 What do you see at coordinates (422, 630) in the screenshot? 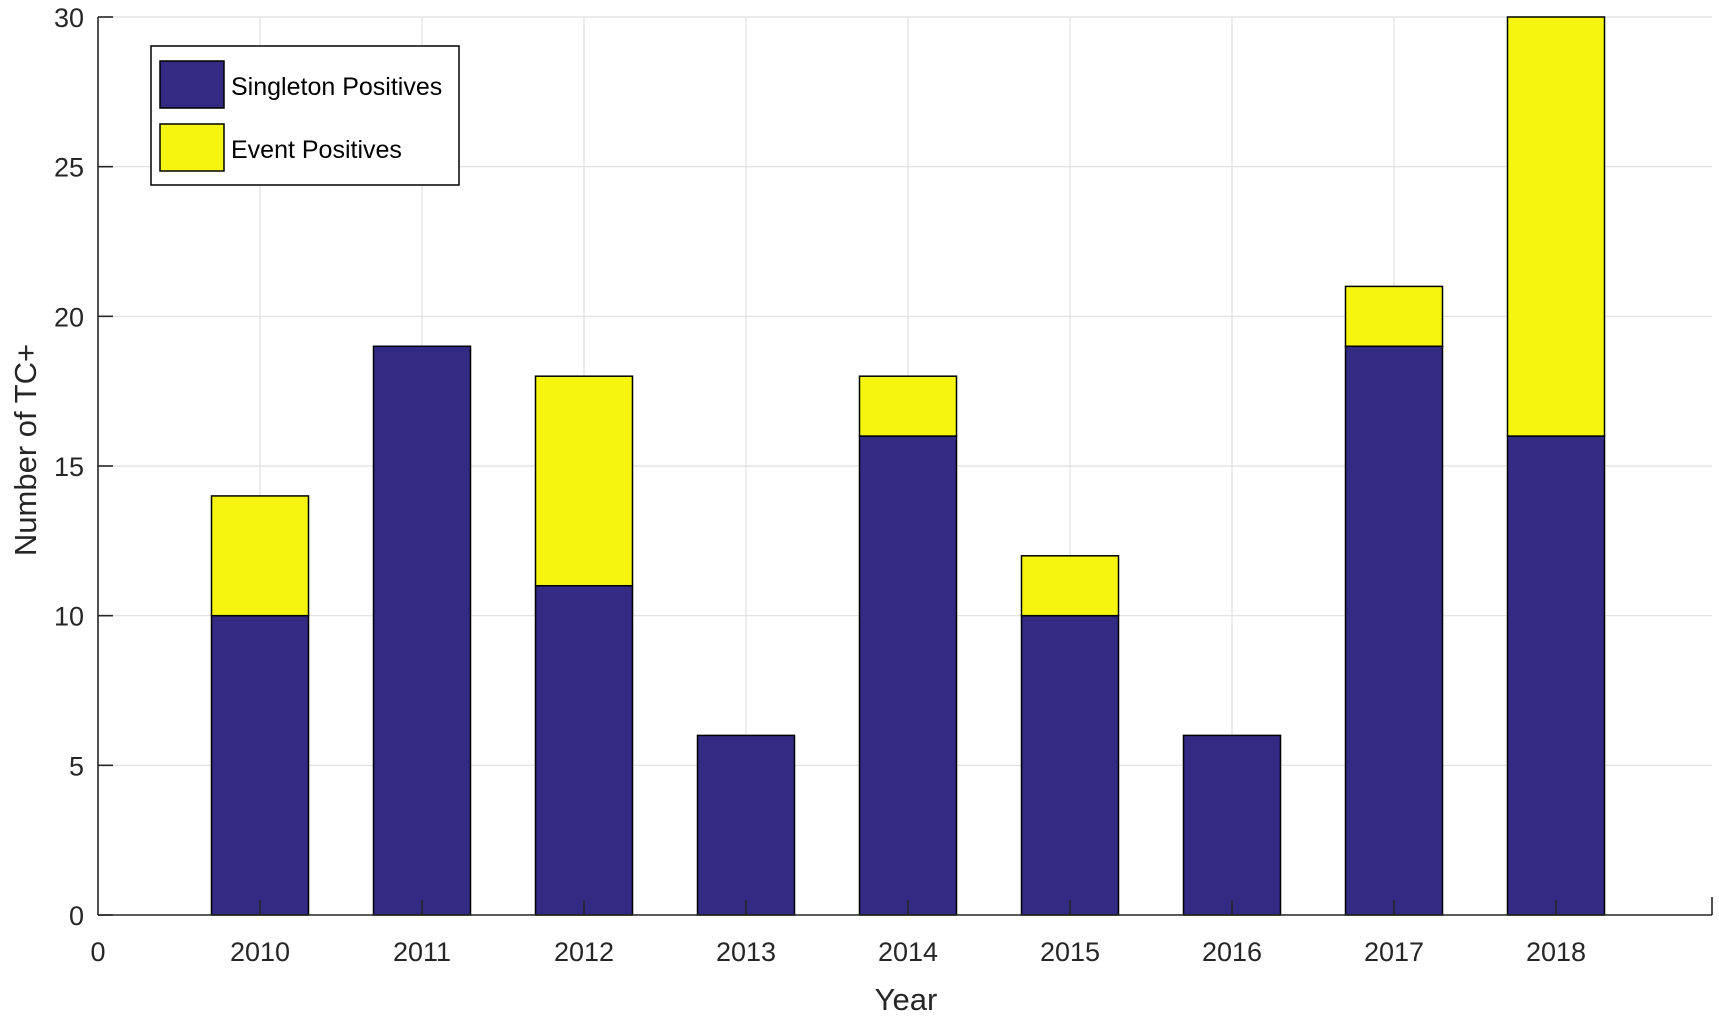
I see `bar-2011-singleton-positives` at bounding box center [422, 630].